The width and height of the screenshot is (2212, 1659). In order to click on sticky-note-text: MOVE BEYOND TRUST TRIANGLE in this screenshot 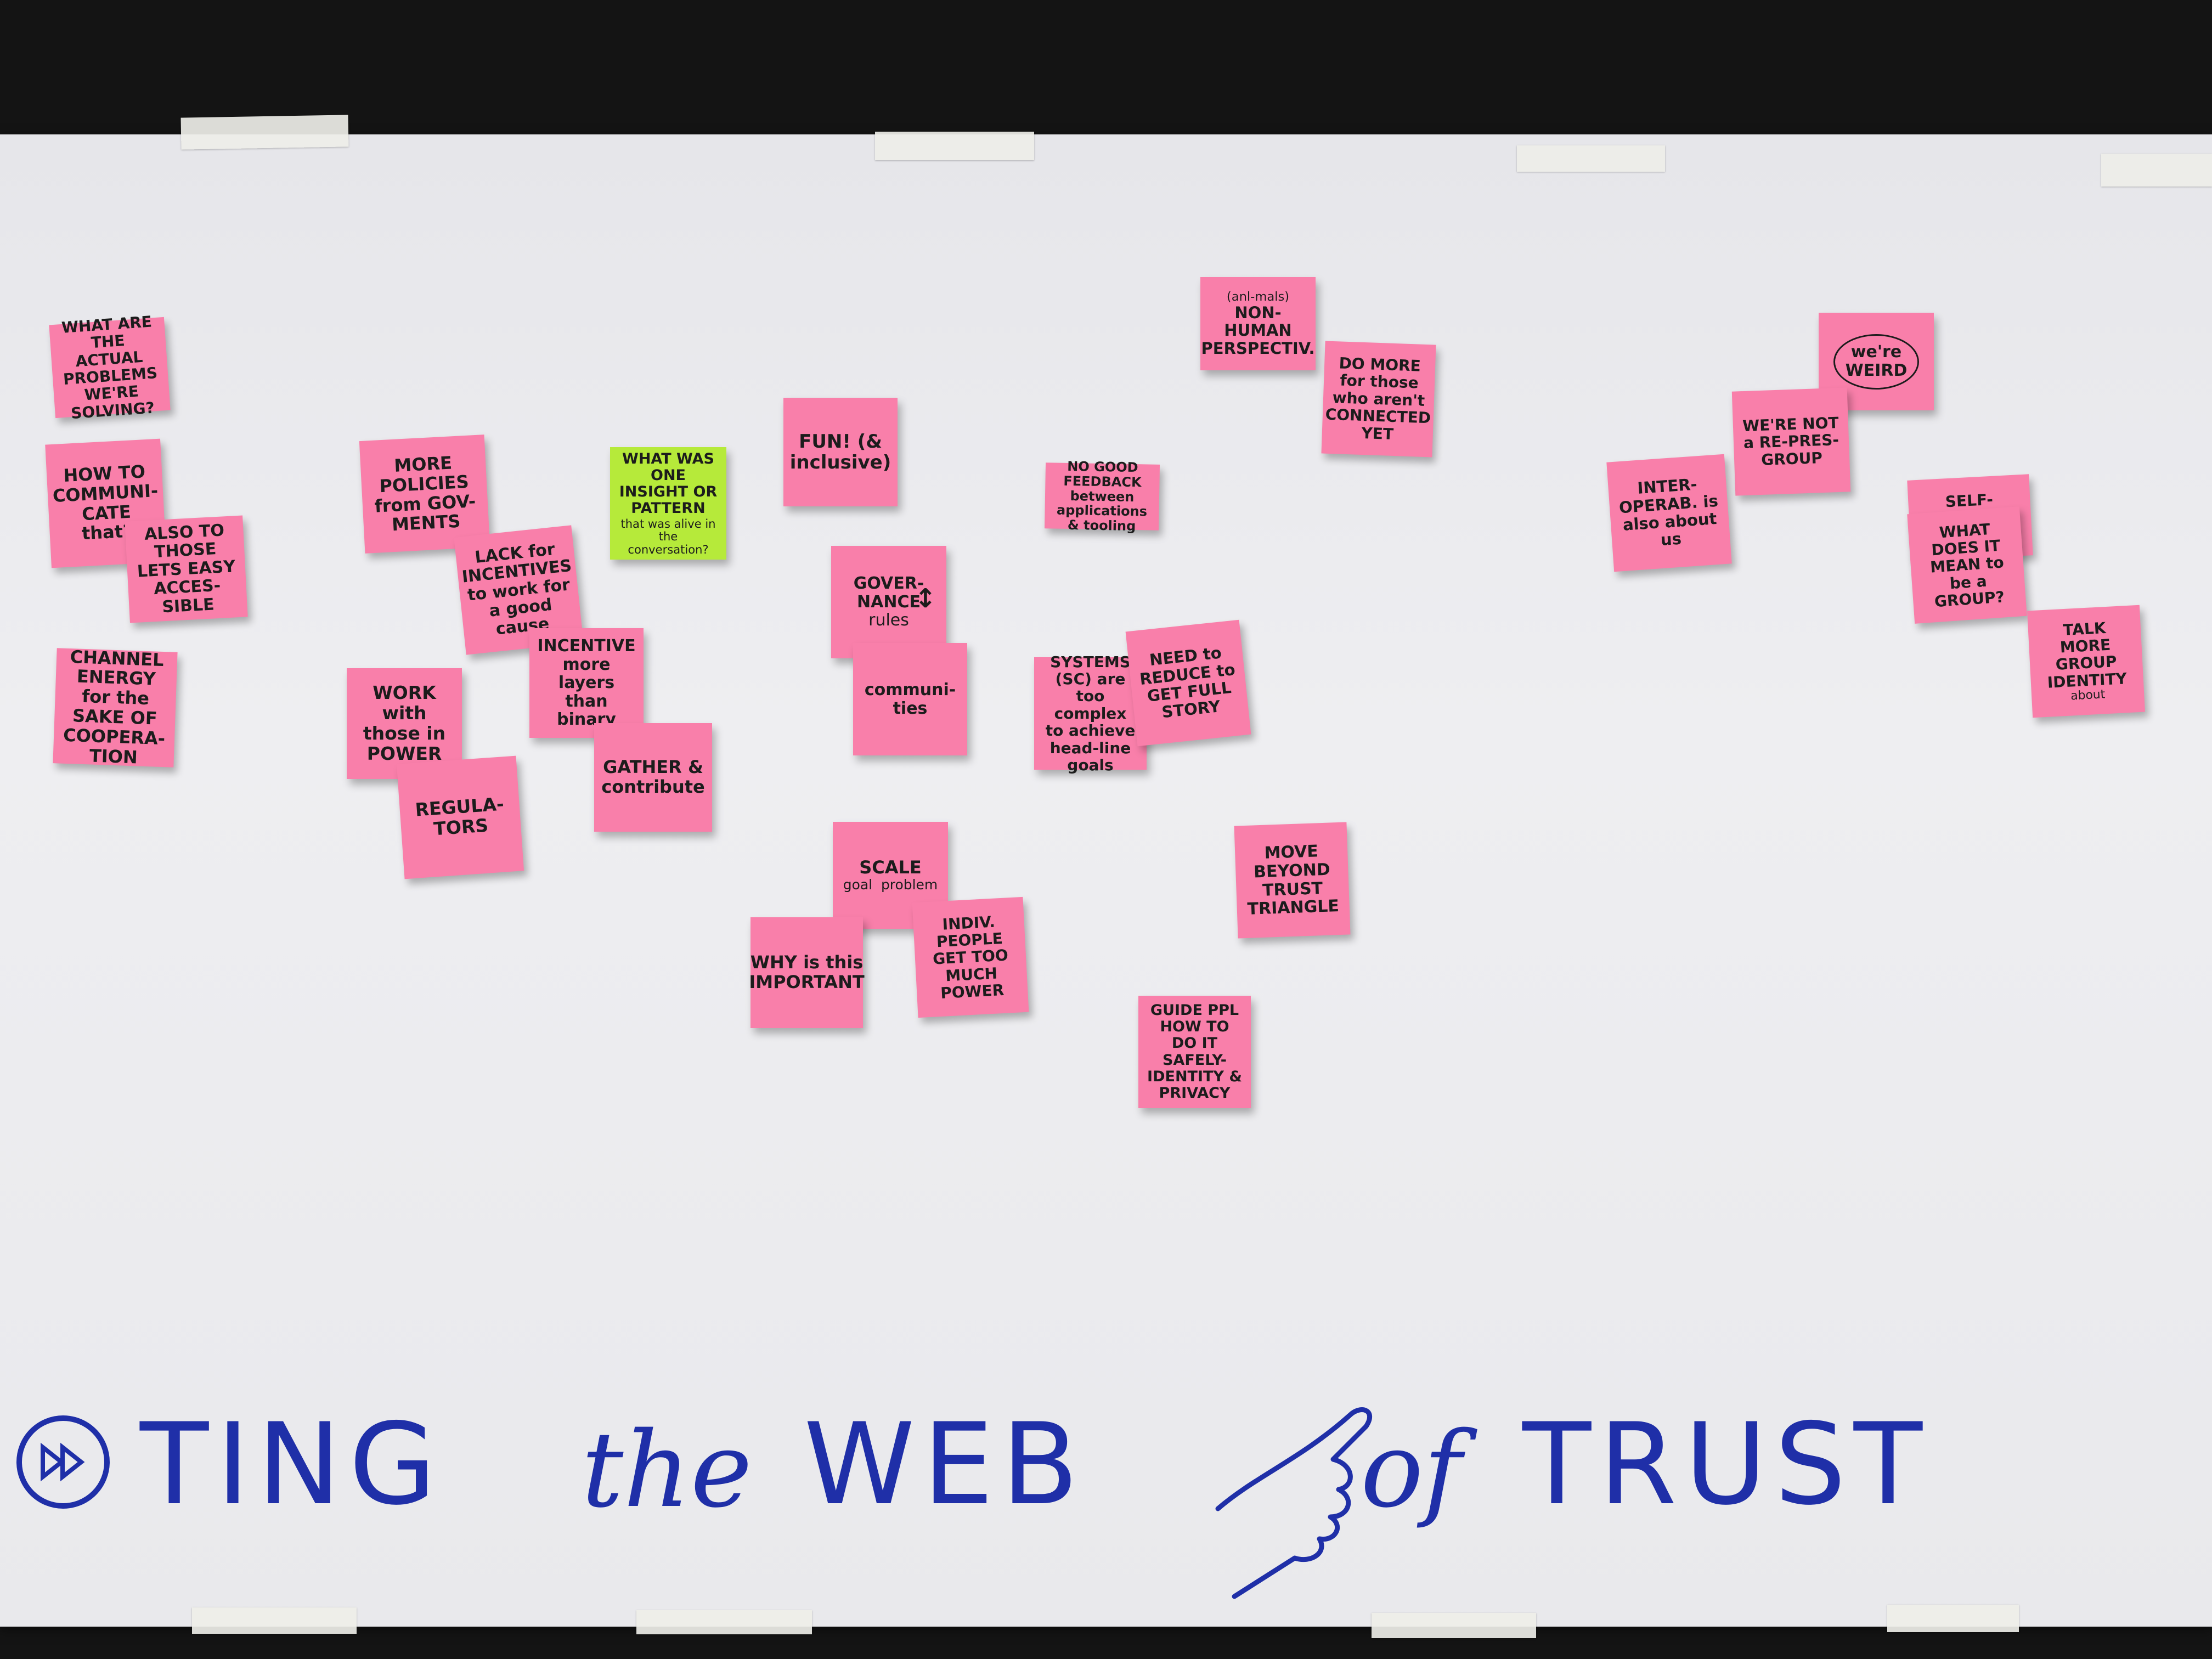, I will do `click(1293, 880)`.